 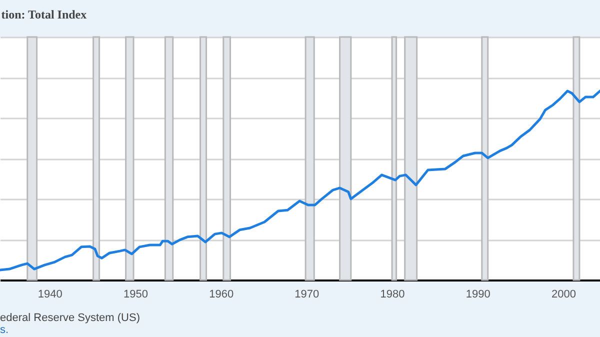 I want to click on x-tick-label: 1970, so click(x=307, y=294).